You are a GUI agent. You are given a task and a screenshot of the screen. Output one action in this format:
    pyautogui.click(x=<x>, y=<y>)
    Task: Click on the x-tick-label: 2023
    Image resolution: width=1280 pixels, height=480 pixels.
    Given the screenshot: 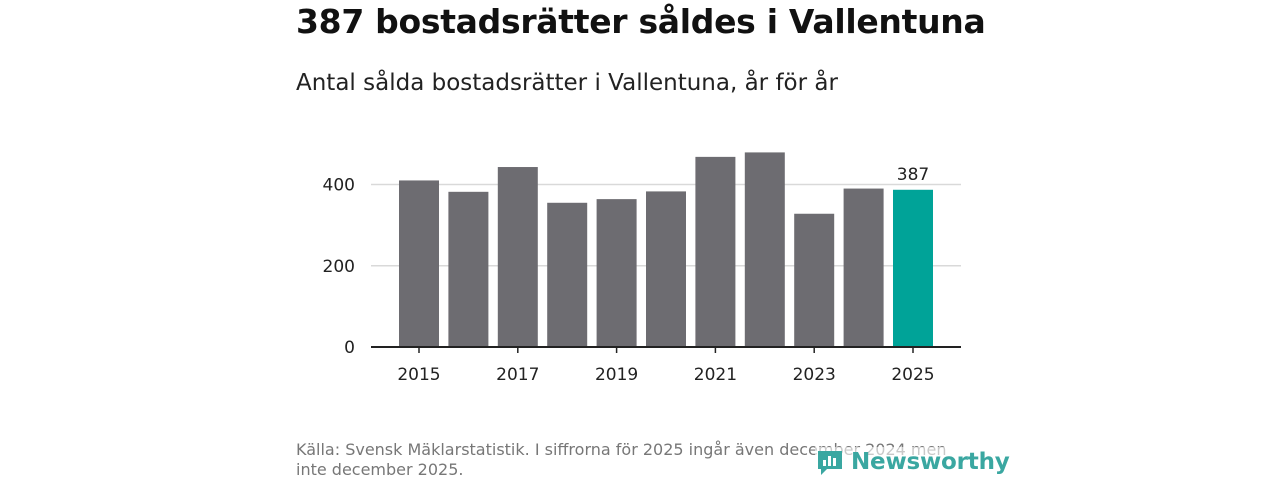 What is the action you would take?
    pyautogui.click(x=814, y=375)
    